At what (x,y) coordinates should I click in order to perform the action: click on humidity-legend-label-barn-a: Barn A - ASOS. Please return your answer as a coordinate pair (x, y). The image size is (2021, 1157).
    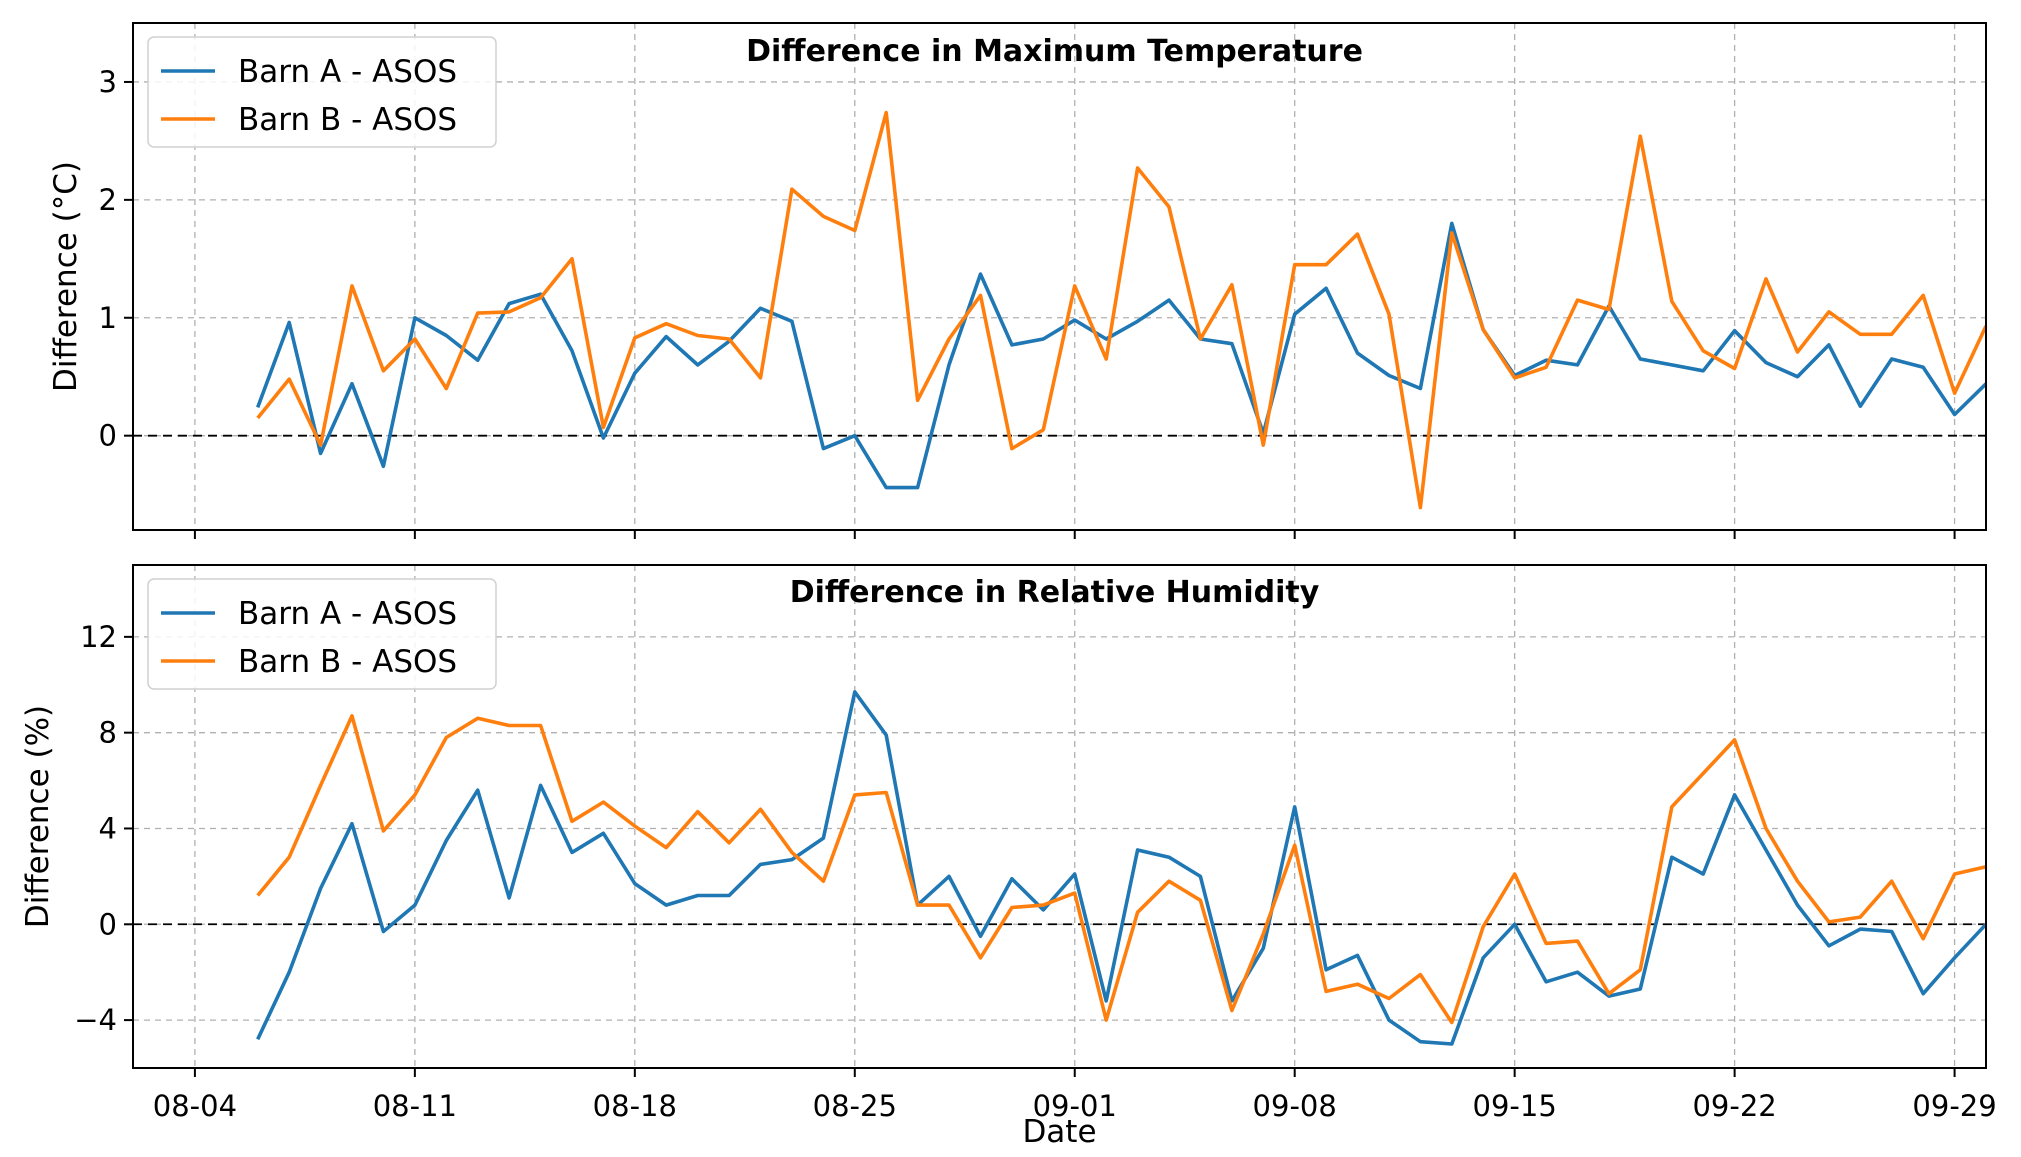
    Looking at the image, I should click on (347, 614).